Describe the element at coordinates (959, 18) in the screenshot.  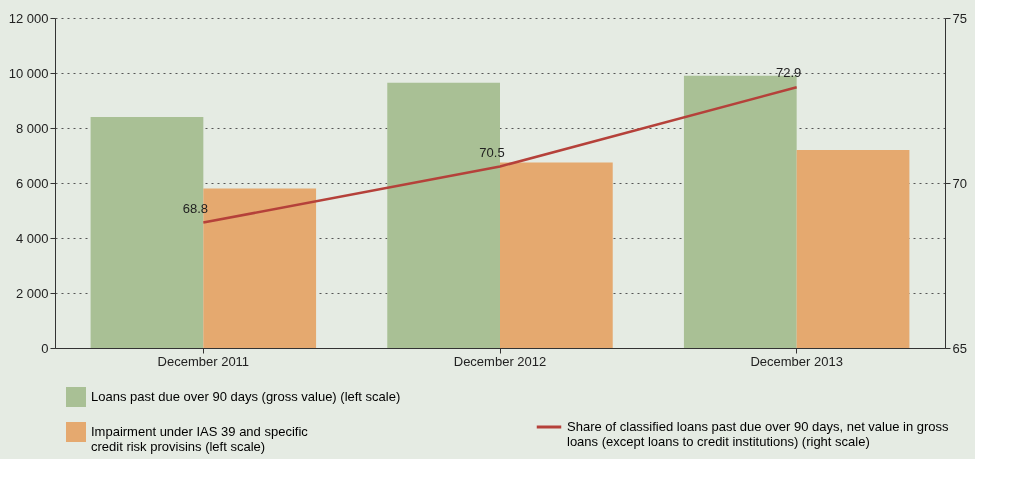
I see `y2-tick-label: 75` at that location.